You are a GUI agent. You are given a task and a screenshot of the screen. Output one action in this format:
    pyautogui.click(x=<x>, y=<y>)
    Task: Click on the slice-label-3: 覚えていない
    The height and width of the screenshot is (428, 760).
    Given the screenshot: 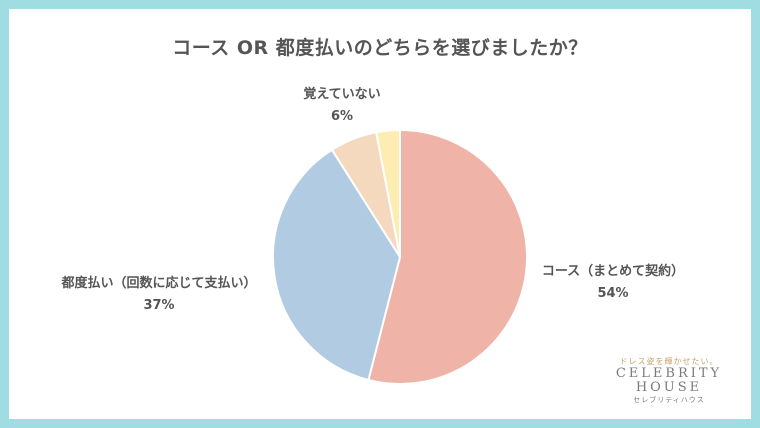 What is the action you would take?
    pyautogui.click(x=341, y=94)
    